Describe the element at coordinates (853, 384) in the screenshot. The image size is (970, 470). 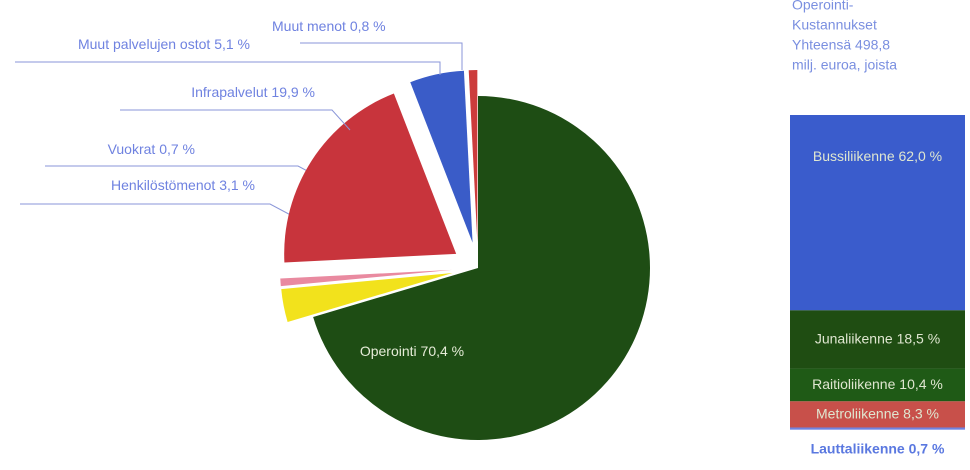
I see `label-name: Raitioliikenne` at that location.